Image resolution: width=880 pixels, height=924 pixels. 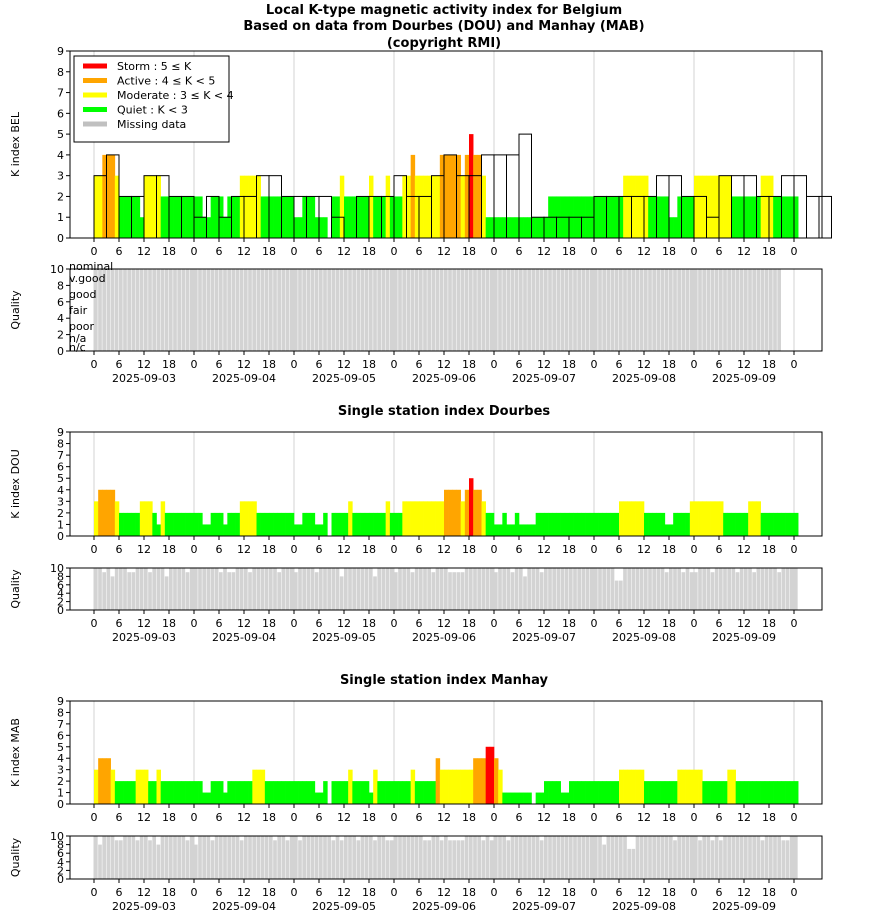 I want to click on dou-k-panel-x-tick-label: 0, so click(x=594, y=549).